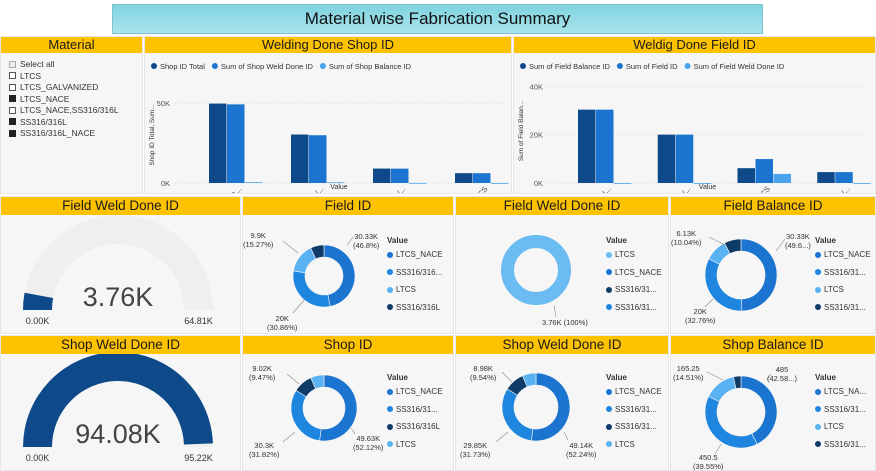 This screenshot has width=876, height=471. I want to click on legend-label: Sum of Field Weld Done ID, so click(739, 66).